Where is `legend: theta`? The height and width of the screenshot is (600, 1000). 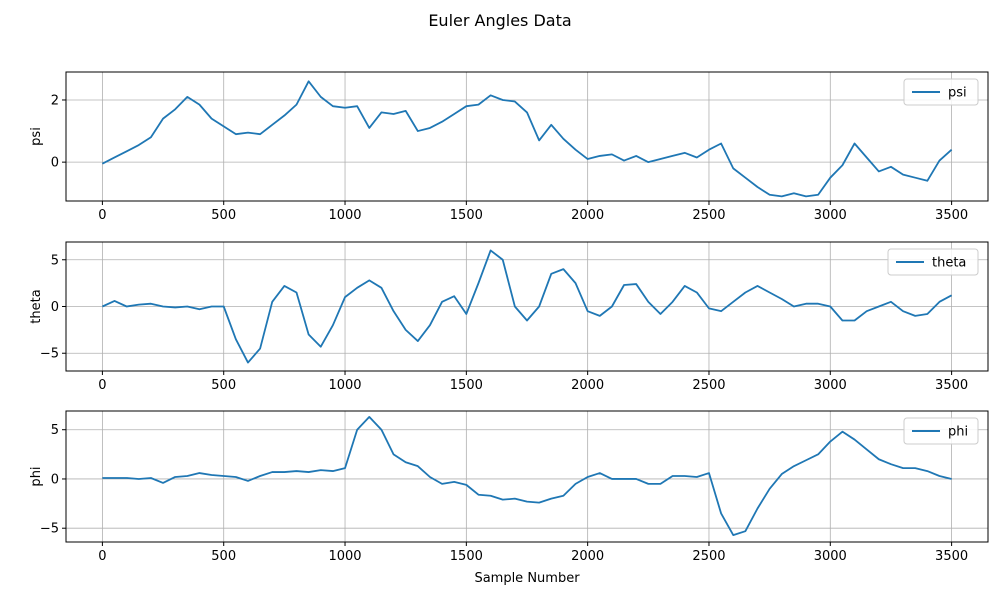 legend: theta is located at coordinates (933, 262).